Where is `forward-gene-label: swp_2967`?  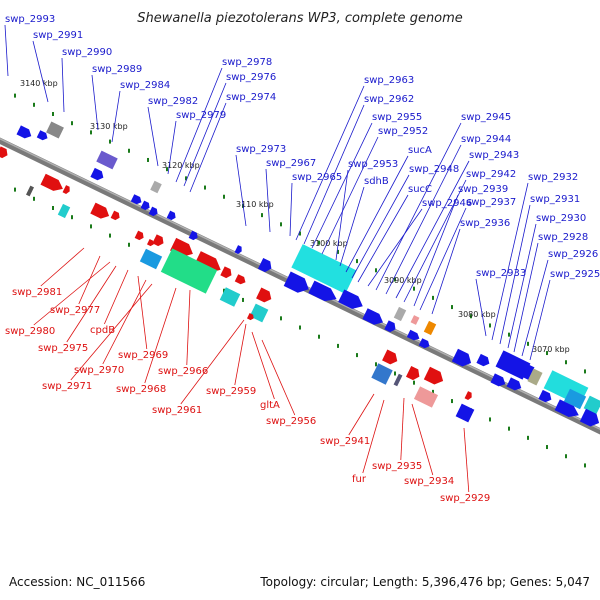 forward-gene-label: swp_2967 is located at coordinates (291, 163).